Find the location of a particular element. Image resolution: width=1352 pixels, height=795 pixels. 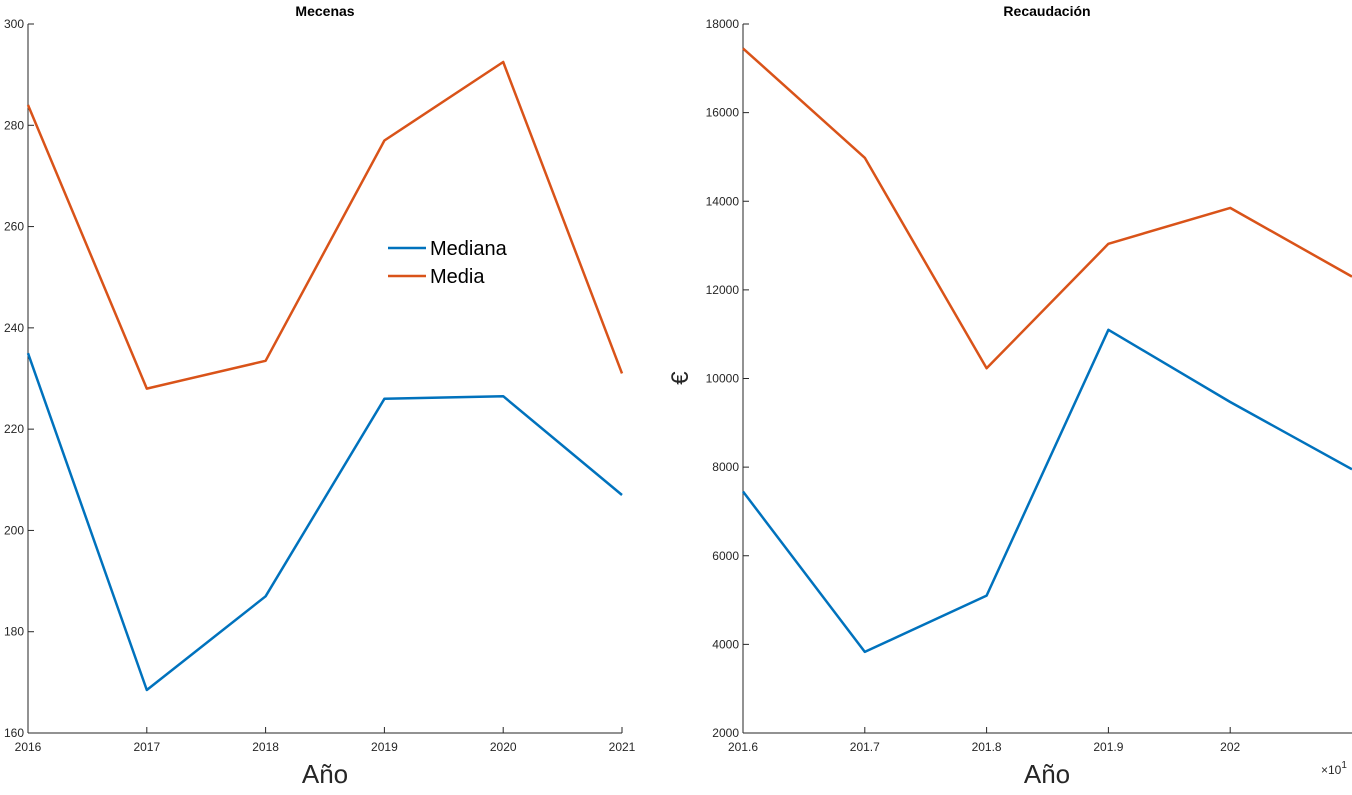

recaudacion-y-tick-label: 14000 is located at coordinates (723, 201).